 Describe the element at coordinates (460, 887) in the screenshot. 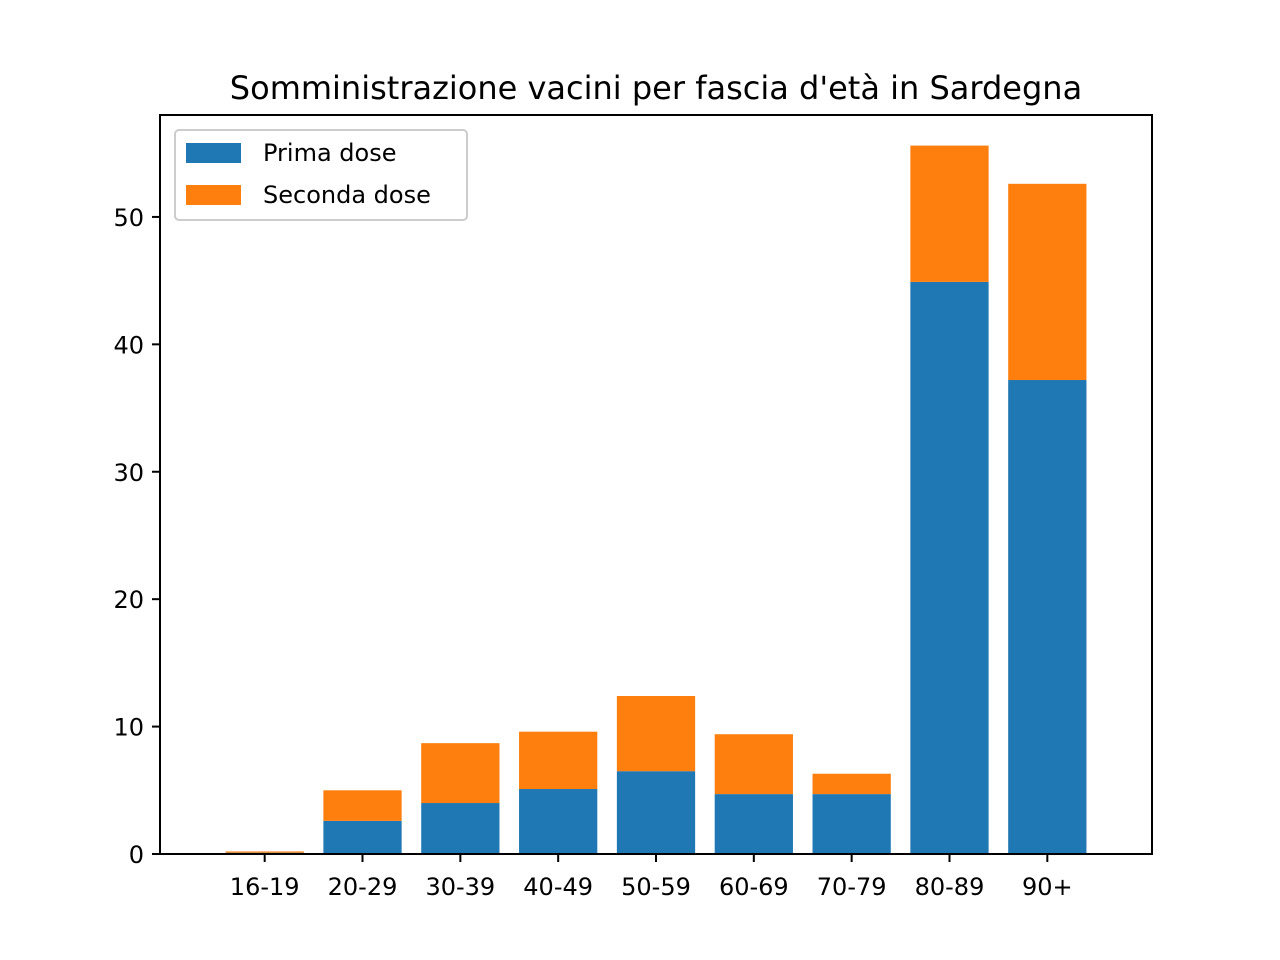

I see `x-tick-label: 30-39` at that location.